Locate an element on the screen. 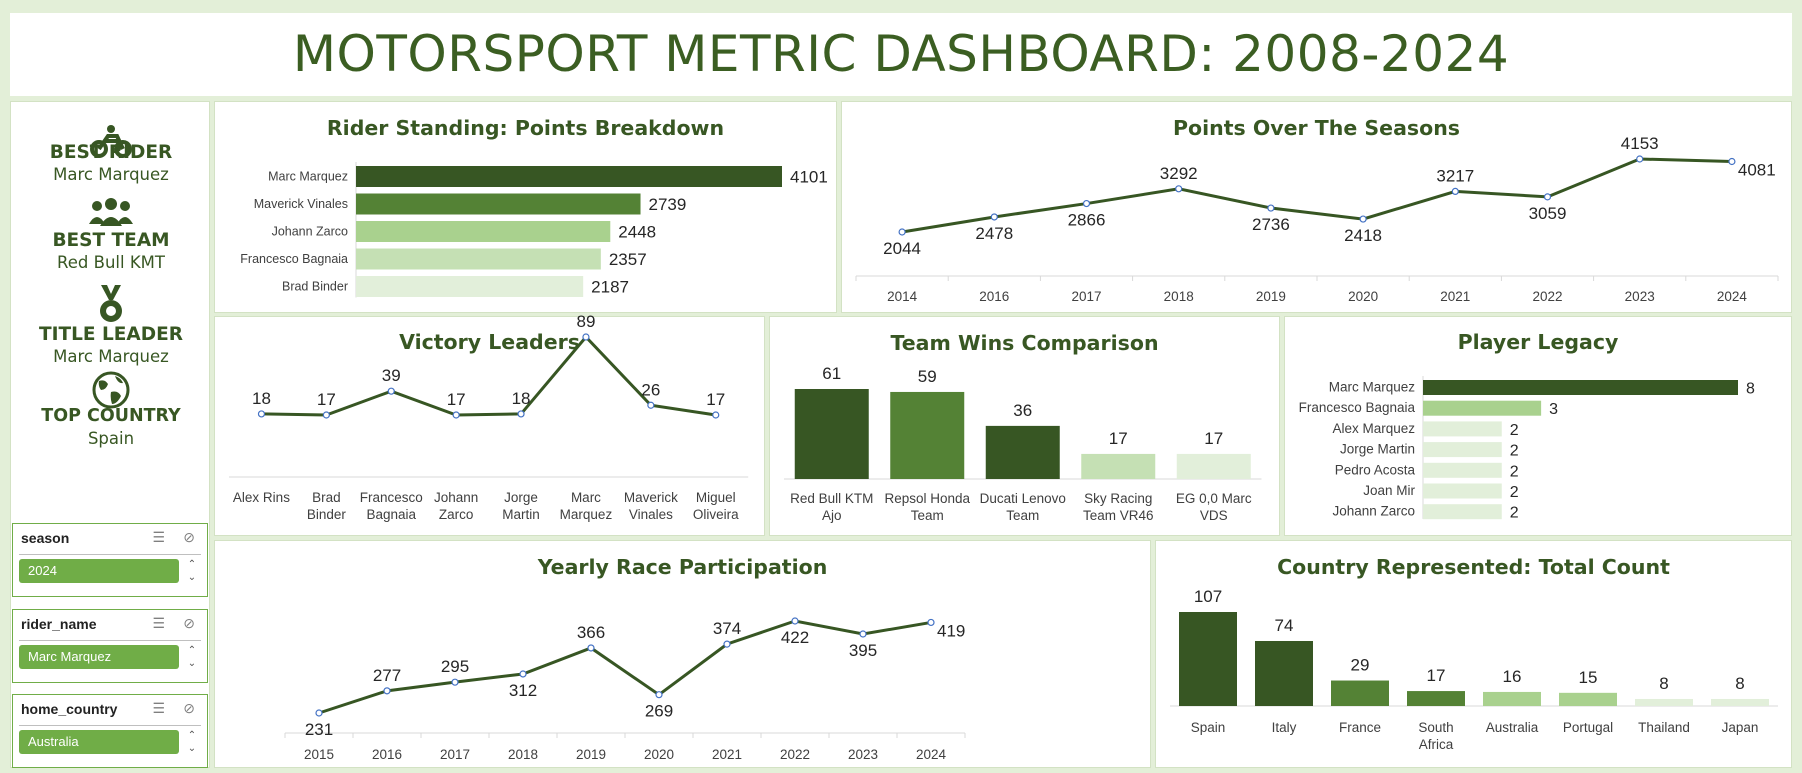  data-label: 36 is located at coordinates (1022, 410).